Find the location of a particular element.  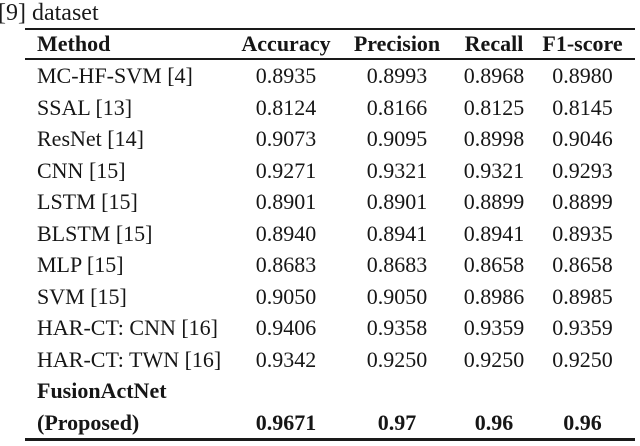

method-label: CNN [15] is located at coordinates (81, 170).